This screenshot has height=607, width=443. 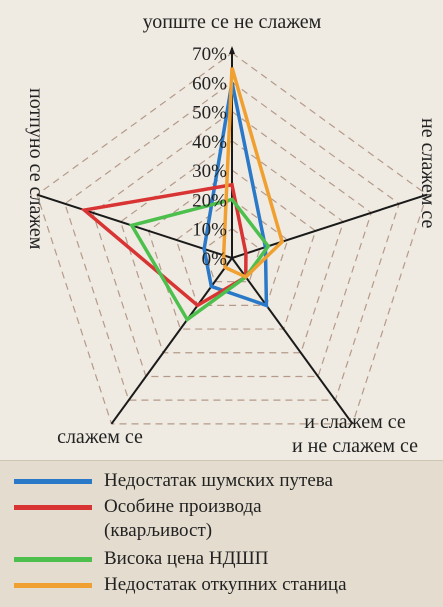 What do you see at coordinates (100, 437) in the screenshot?
I see `axis-label-bottom-left: слажем се` at bounding box center [100, 437].